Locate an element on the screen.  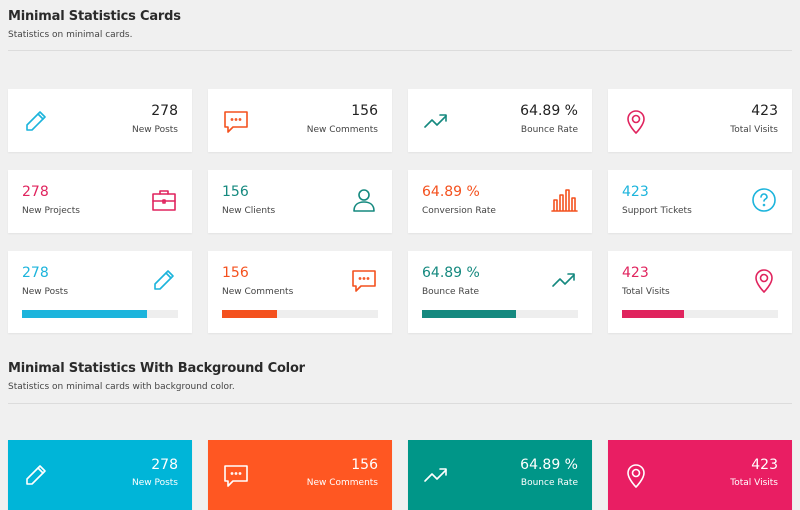
stat-label: New Clients is located at coordinates (249, 211).